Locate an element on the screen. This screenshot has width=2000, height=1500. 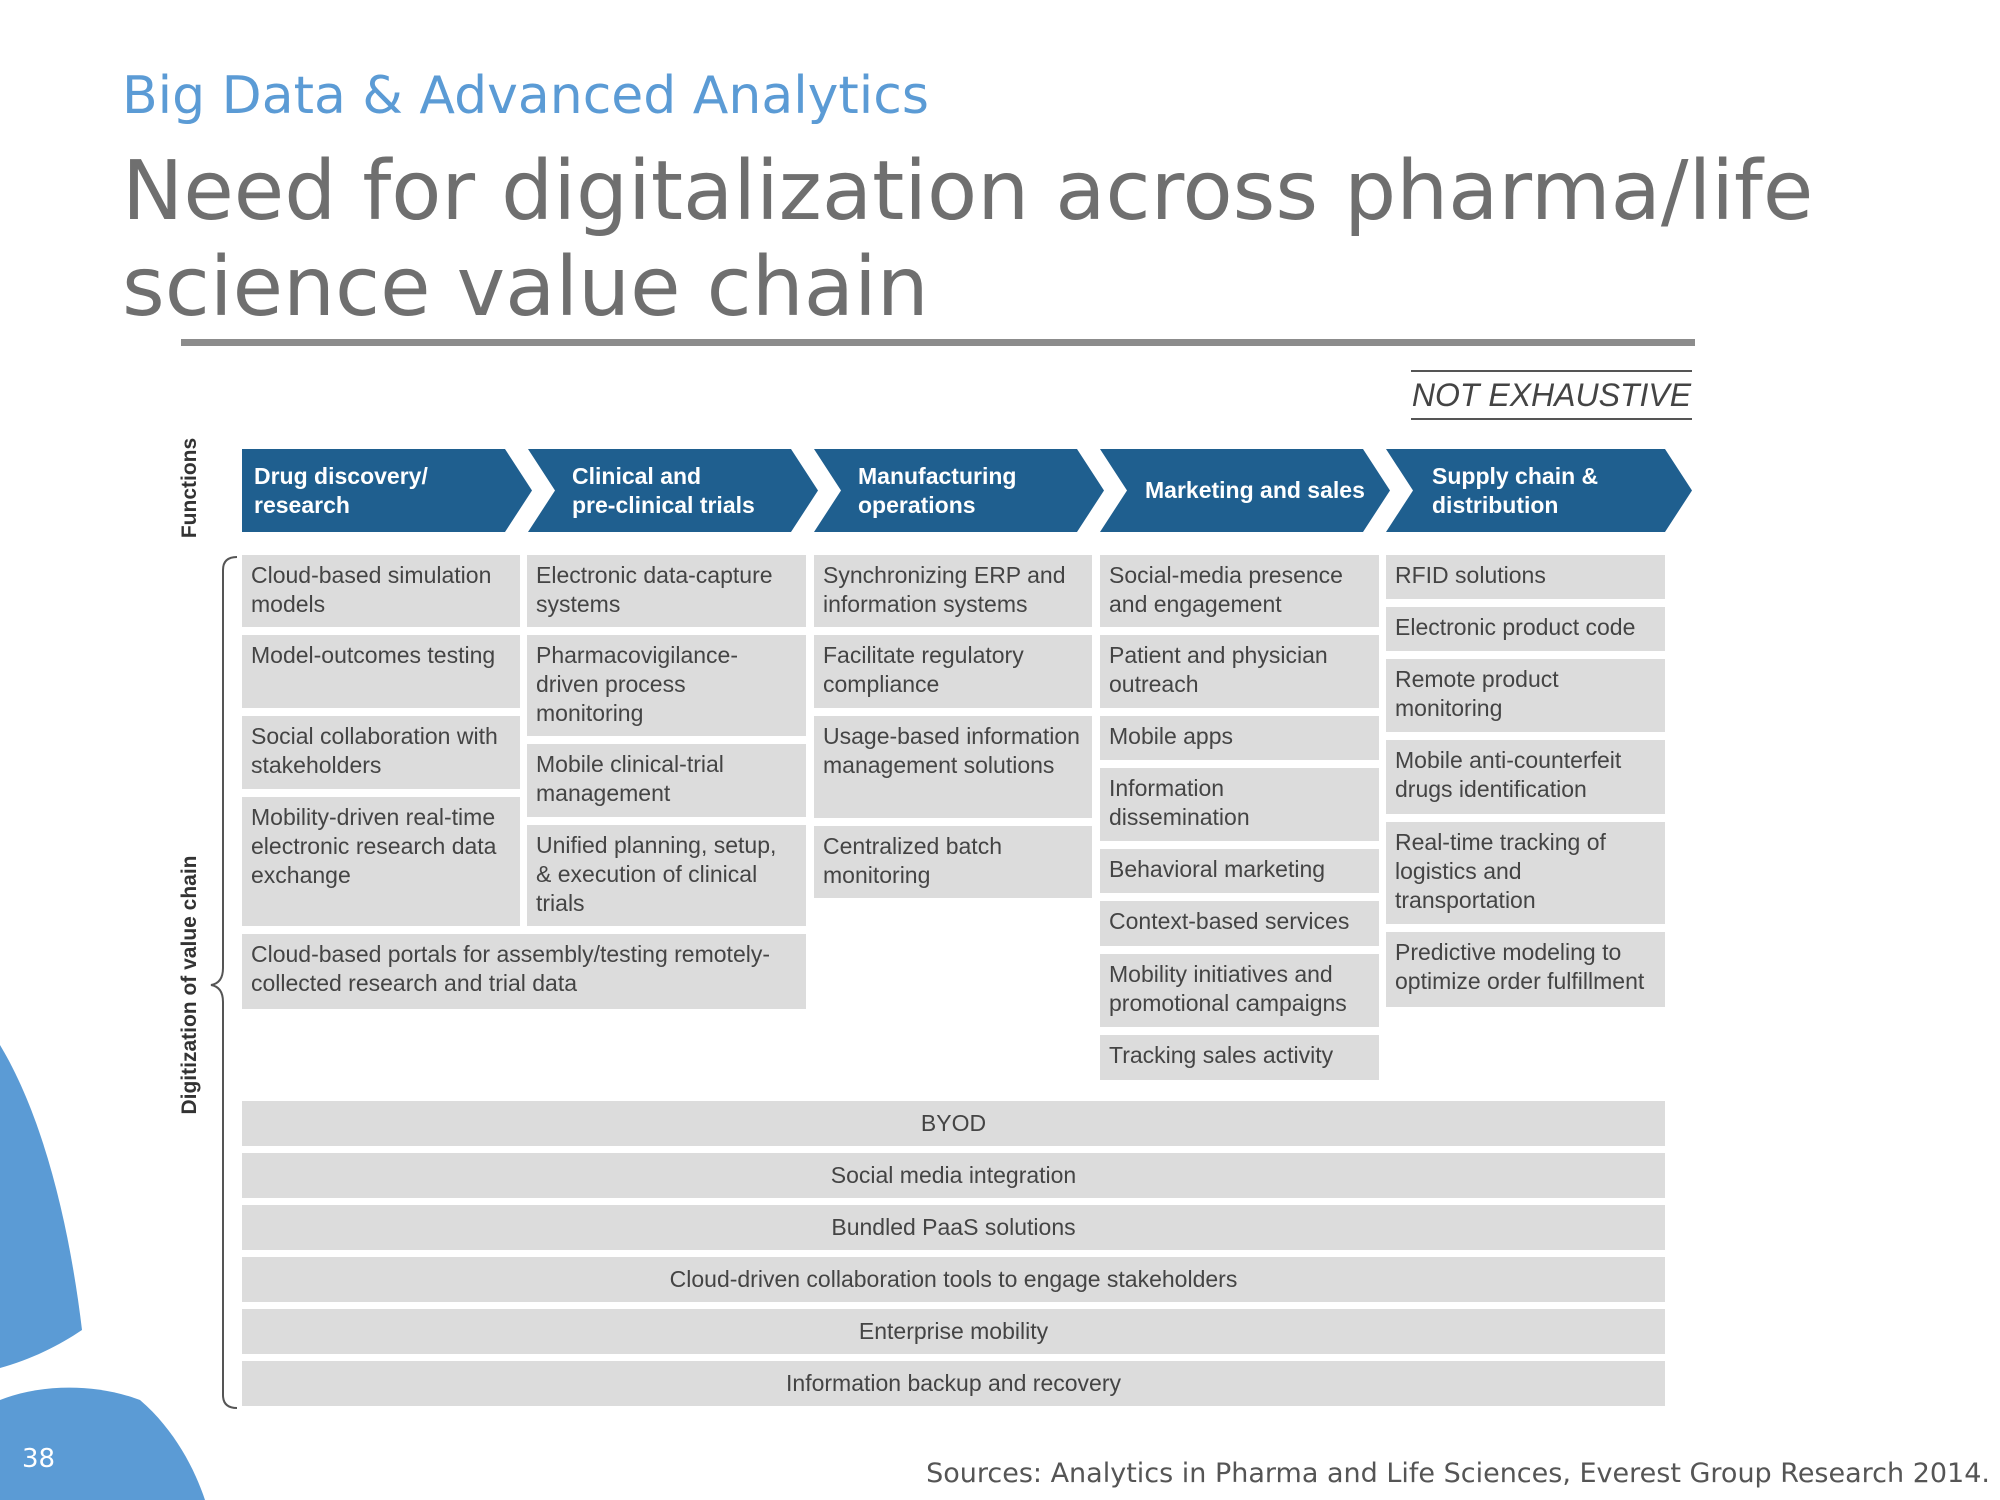
cross-functional-band: Bundled PaaS solutions is located at coordinates (953, 1227).